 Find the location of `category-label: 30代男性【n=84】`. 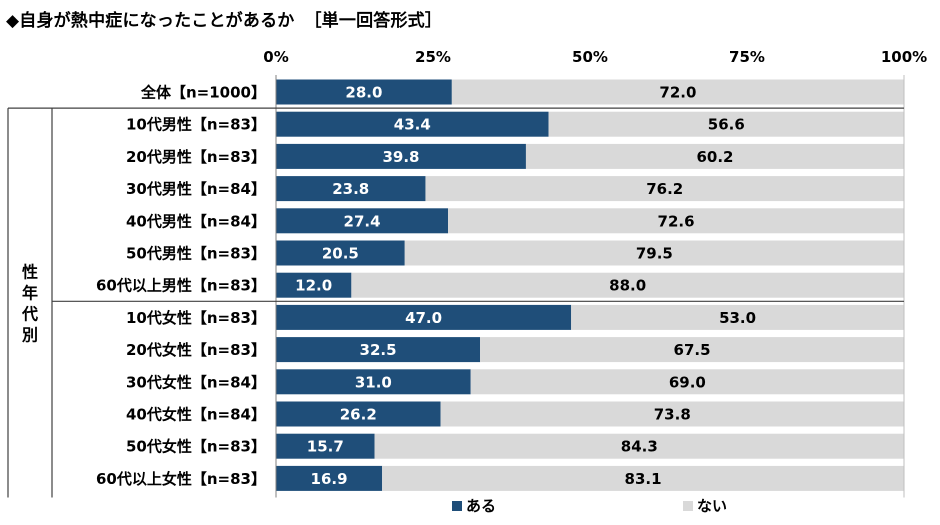

category-label: 30代男性【n=84】 is located at coordinates (196, 189).